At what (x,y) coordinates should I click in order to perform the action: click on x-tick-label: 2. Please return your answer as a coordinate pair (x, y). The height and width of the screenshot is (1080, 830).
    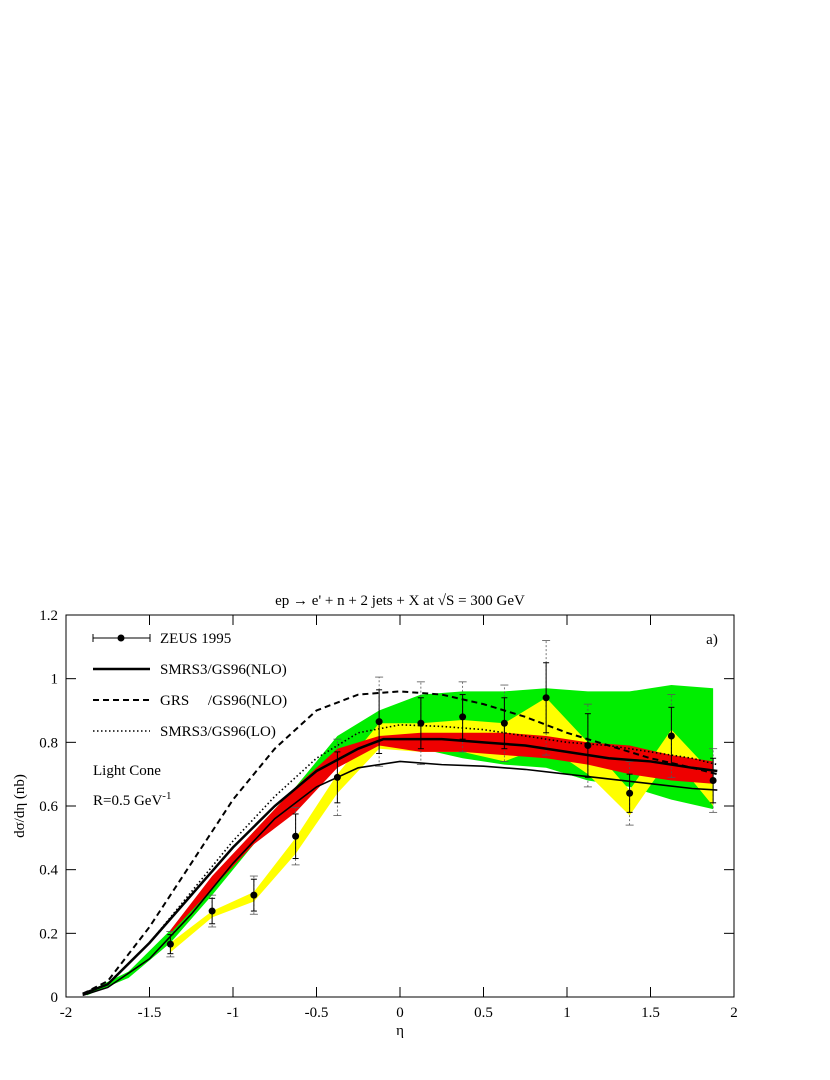
    Looking at the image, I should click on (734, 1013).